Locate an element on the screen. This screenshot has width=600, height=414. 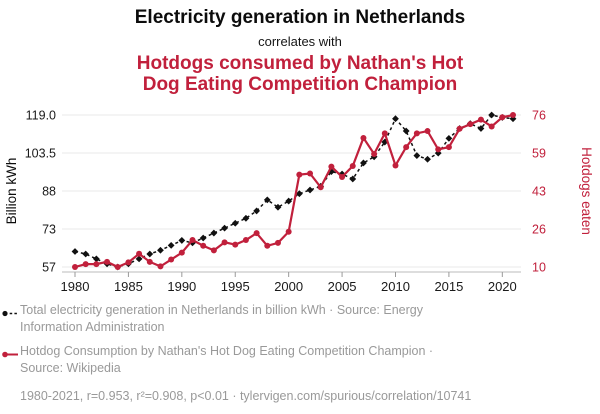
electricity-legend-key-icon is located at coordinates (11, 319).